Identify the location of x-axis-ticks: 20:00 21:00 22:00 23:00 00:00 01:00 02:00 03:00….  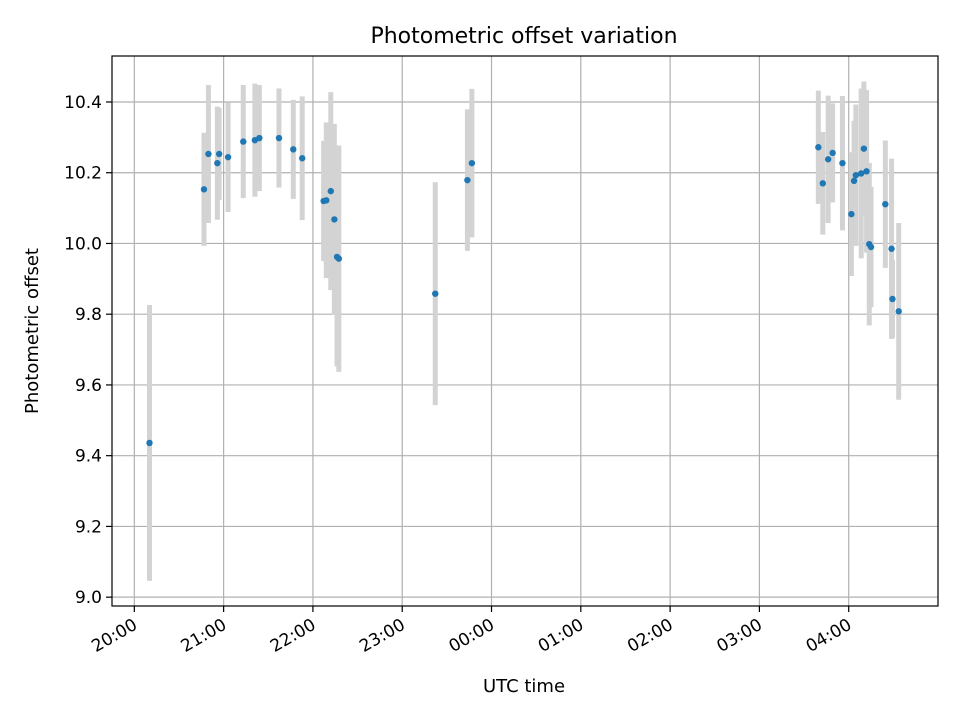
(471, 631).